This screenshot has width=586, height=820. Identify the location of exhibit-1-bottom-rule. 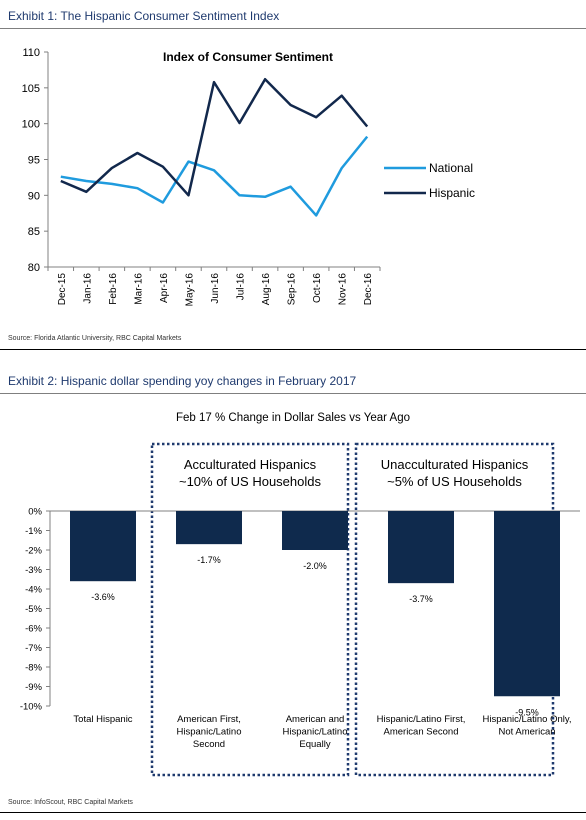
(293, 349).